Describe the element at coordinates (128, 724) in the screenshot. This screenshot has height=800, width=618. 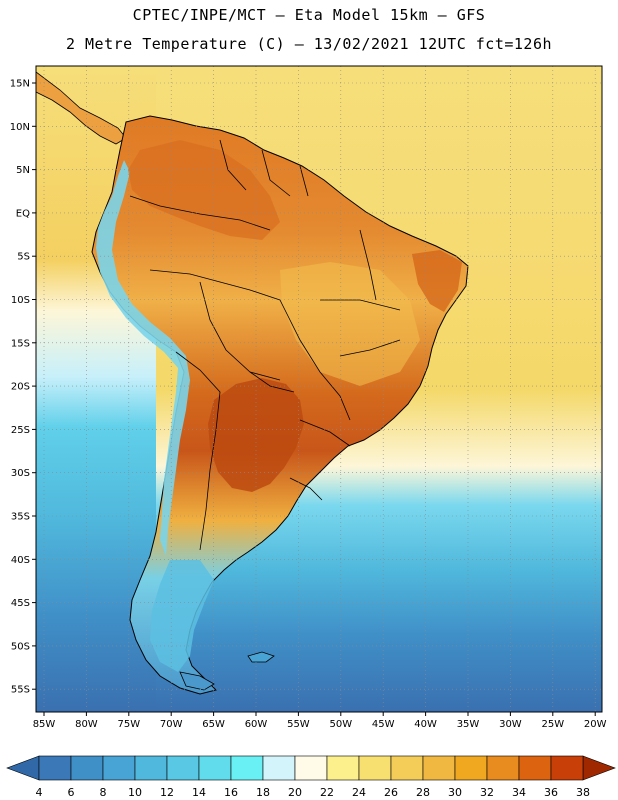
I see `lon-tick-label: 75W` at that location.